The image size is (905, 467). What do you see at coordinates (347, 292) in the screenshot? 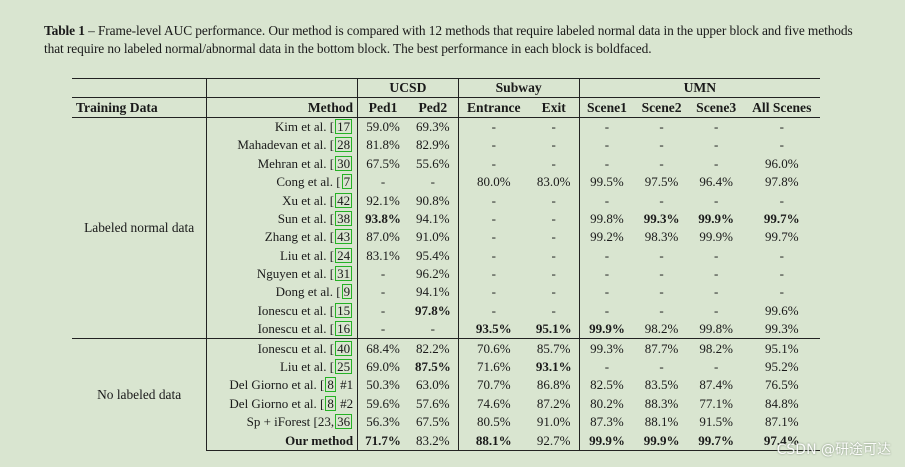
I see `citation-link: 9` at bounding box center [347, 292].